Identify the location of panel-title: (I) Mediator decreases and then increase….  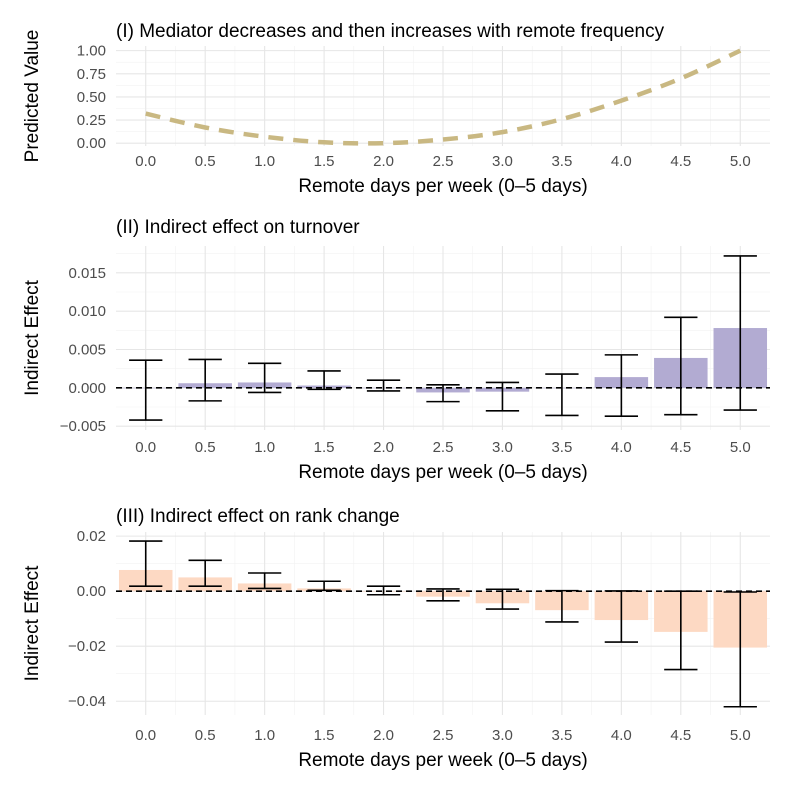
(390, 31).